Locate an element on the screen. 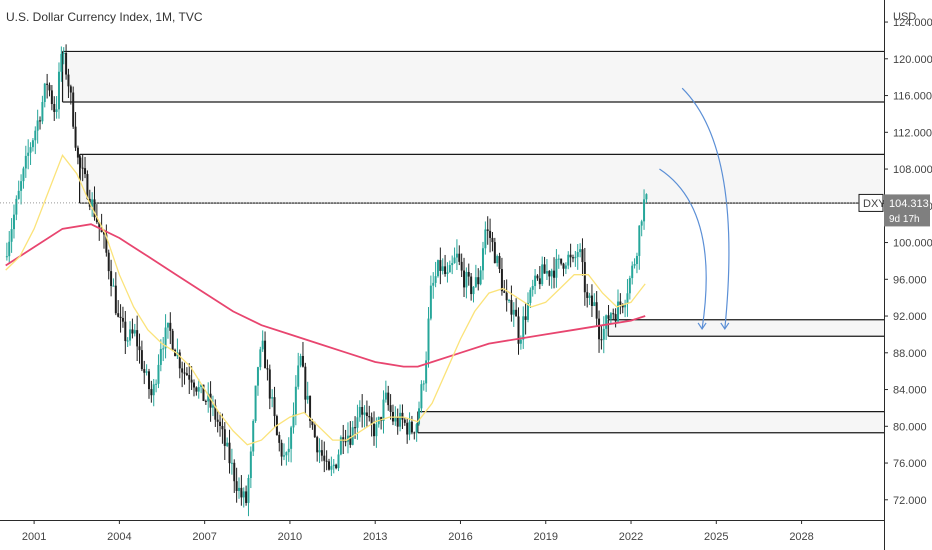  price-tag is located at coordinates (907, 210).